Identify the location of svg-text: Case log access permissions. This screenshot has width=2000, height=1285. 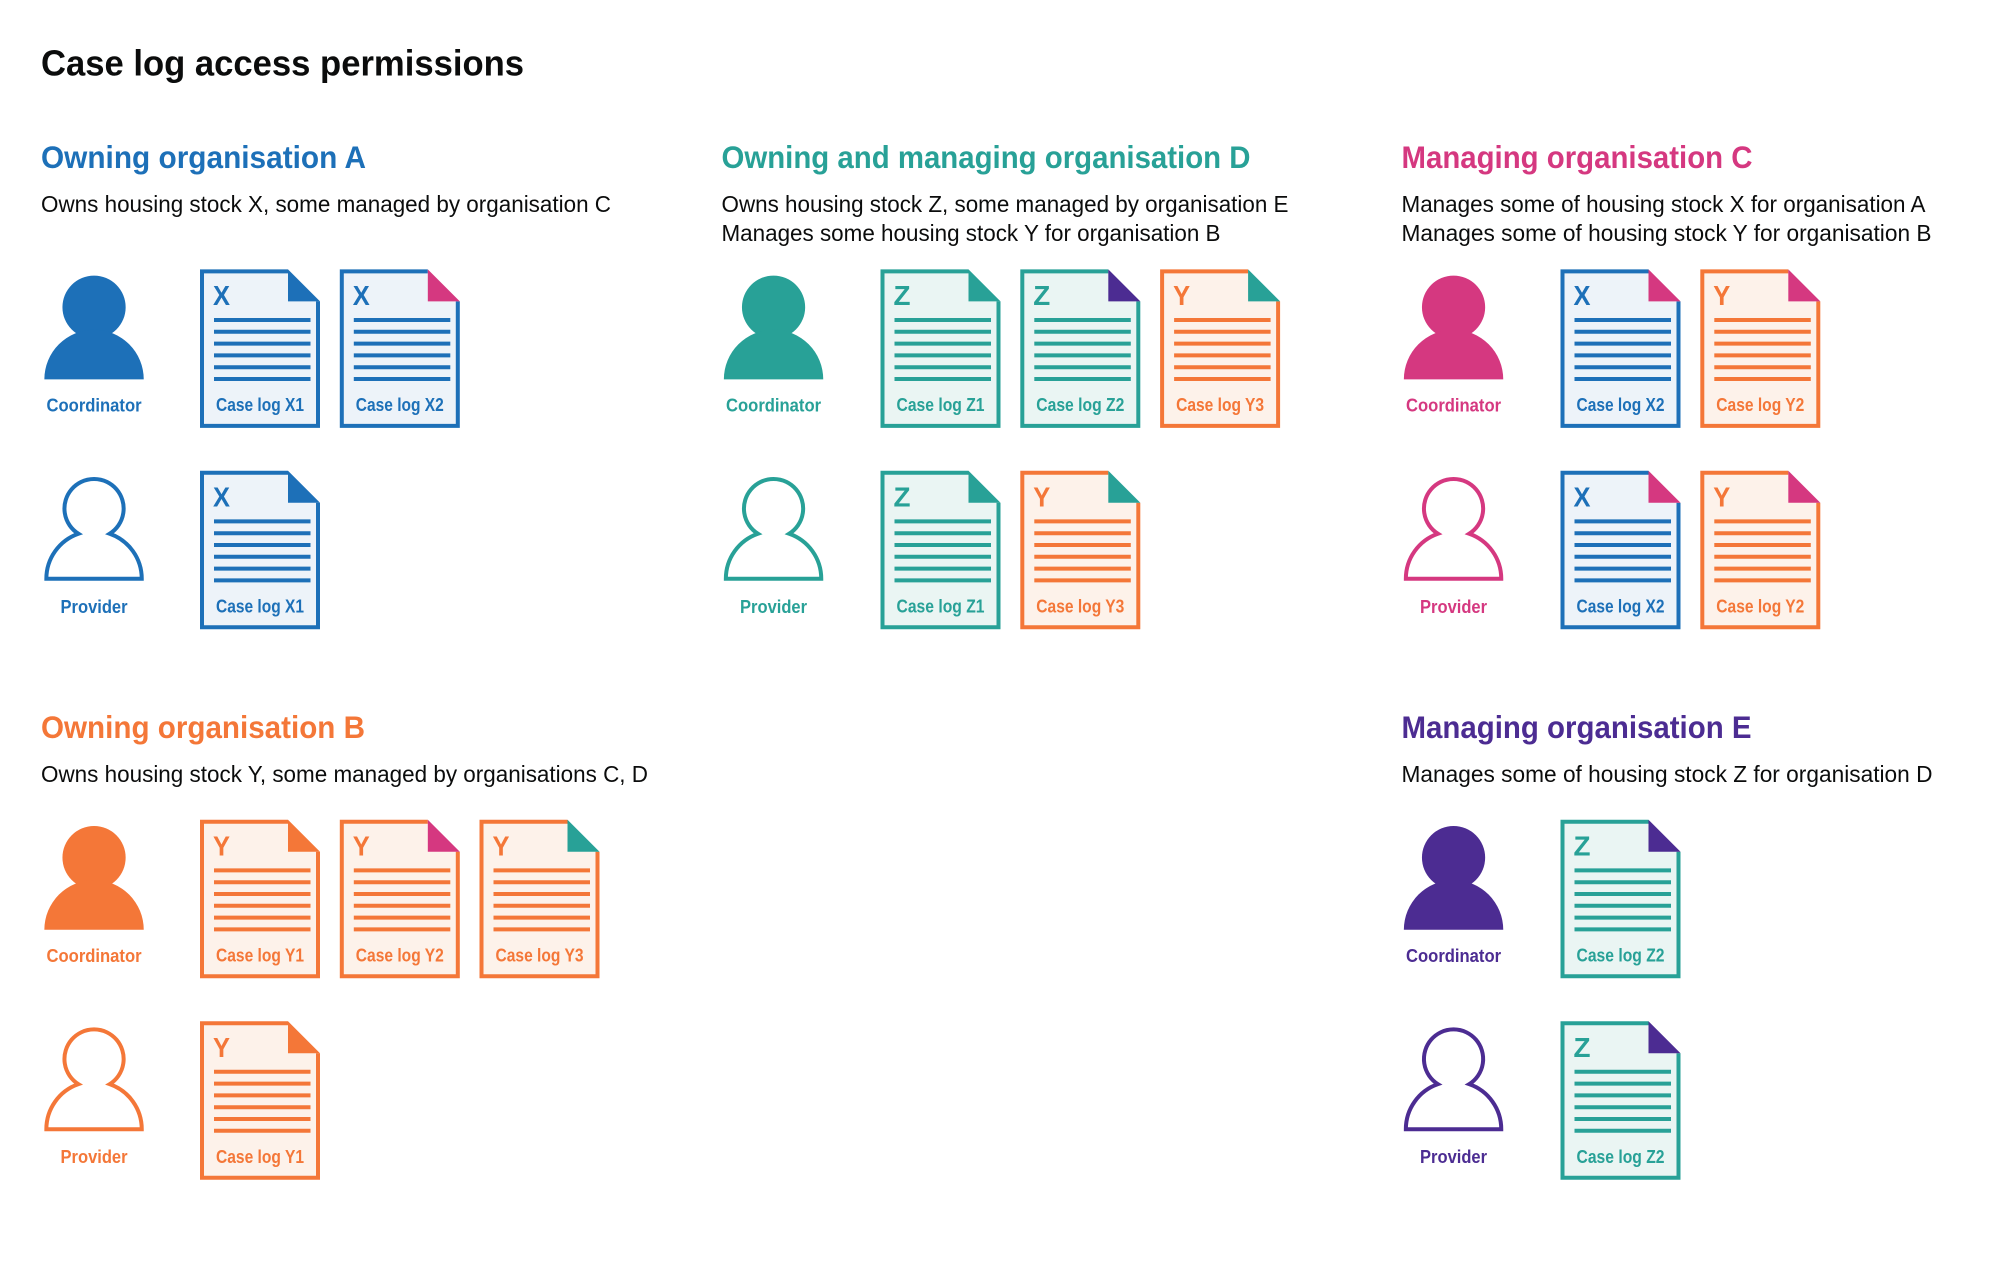
(282, 63).